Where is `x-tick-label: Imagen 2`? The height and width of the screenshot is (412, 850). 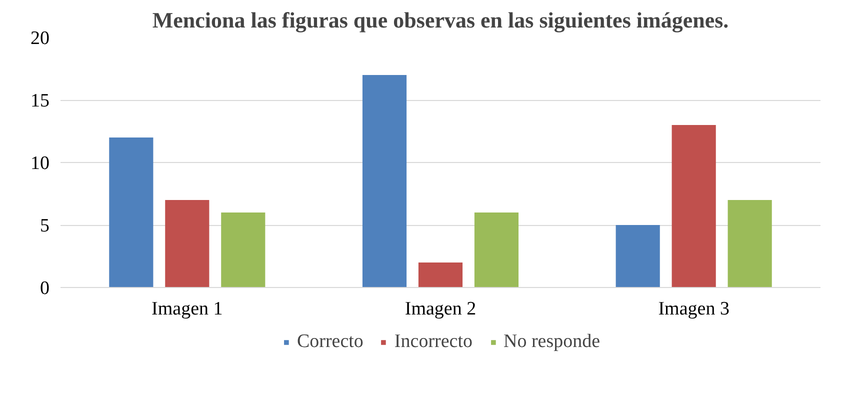
x-tick-label: Imagen 2 is located at coordinates (440, 309).